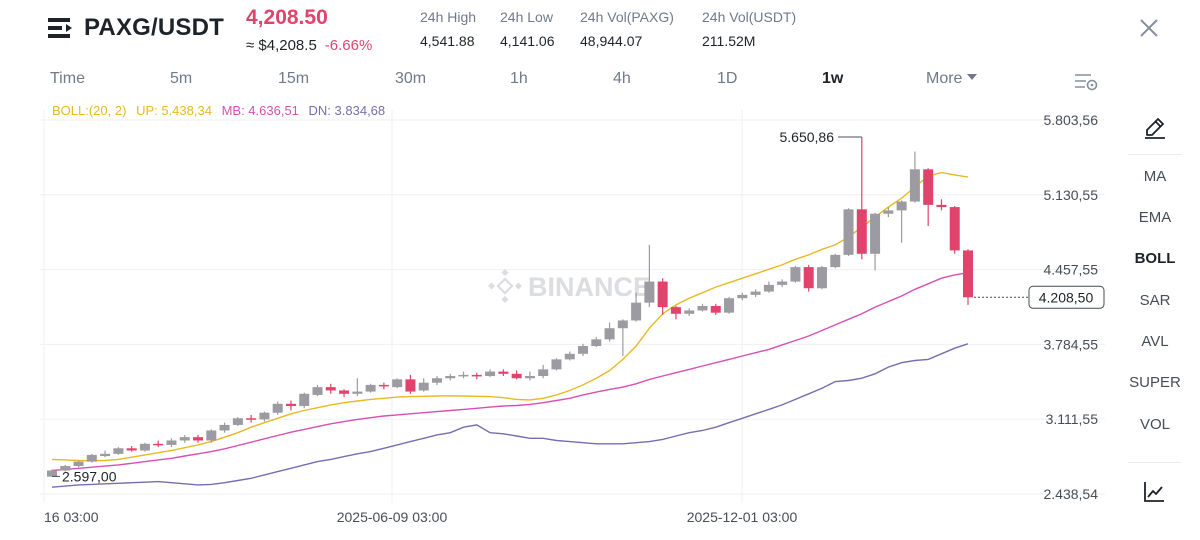 Image resolution: width=1200 pixels, height=540 pixels. Describe the element at coordinates (1149, 28) in the screenshot. I see `close-icon` at that location.